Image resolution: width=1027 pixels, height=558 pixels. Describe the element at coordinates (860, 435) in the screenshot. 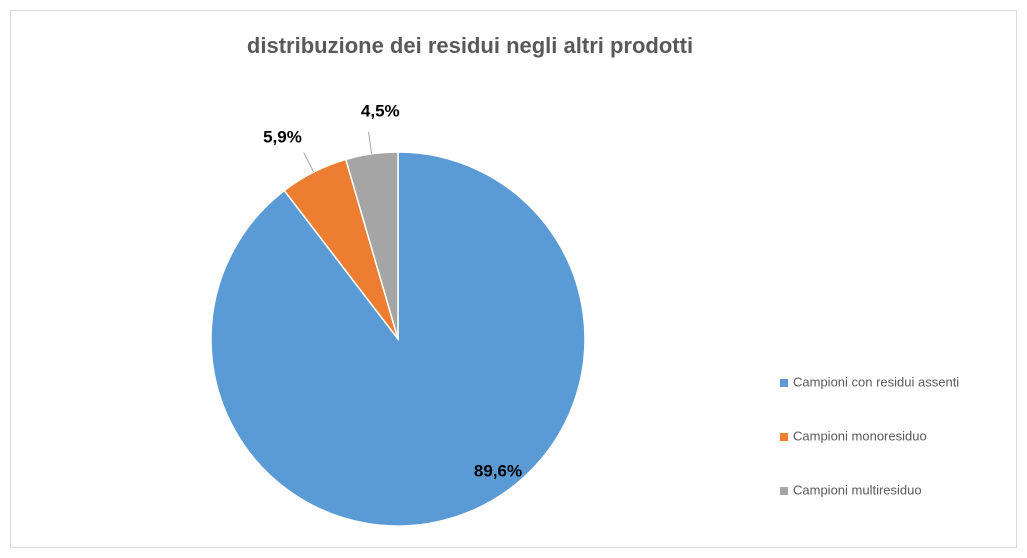

I see `legend-label: Campioni monoresiduo` at that location.